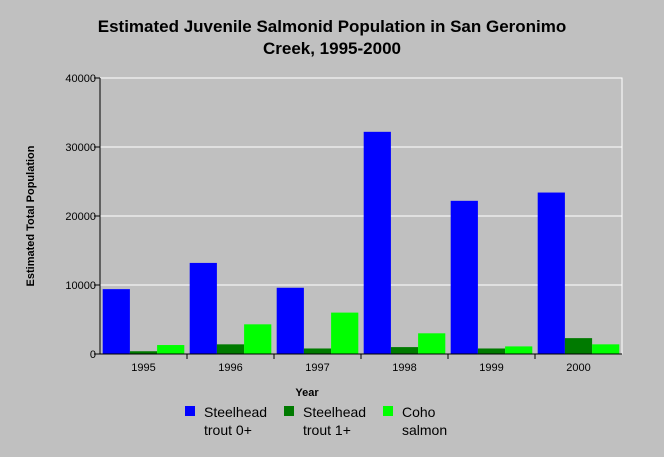  I want to click on y-tick-label: 0, so click(93, 355).